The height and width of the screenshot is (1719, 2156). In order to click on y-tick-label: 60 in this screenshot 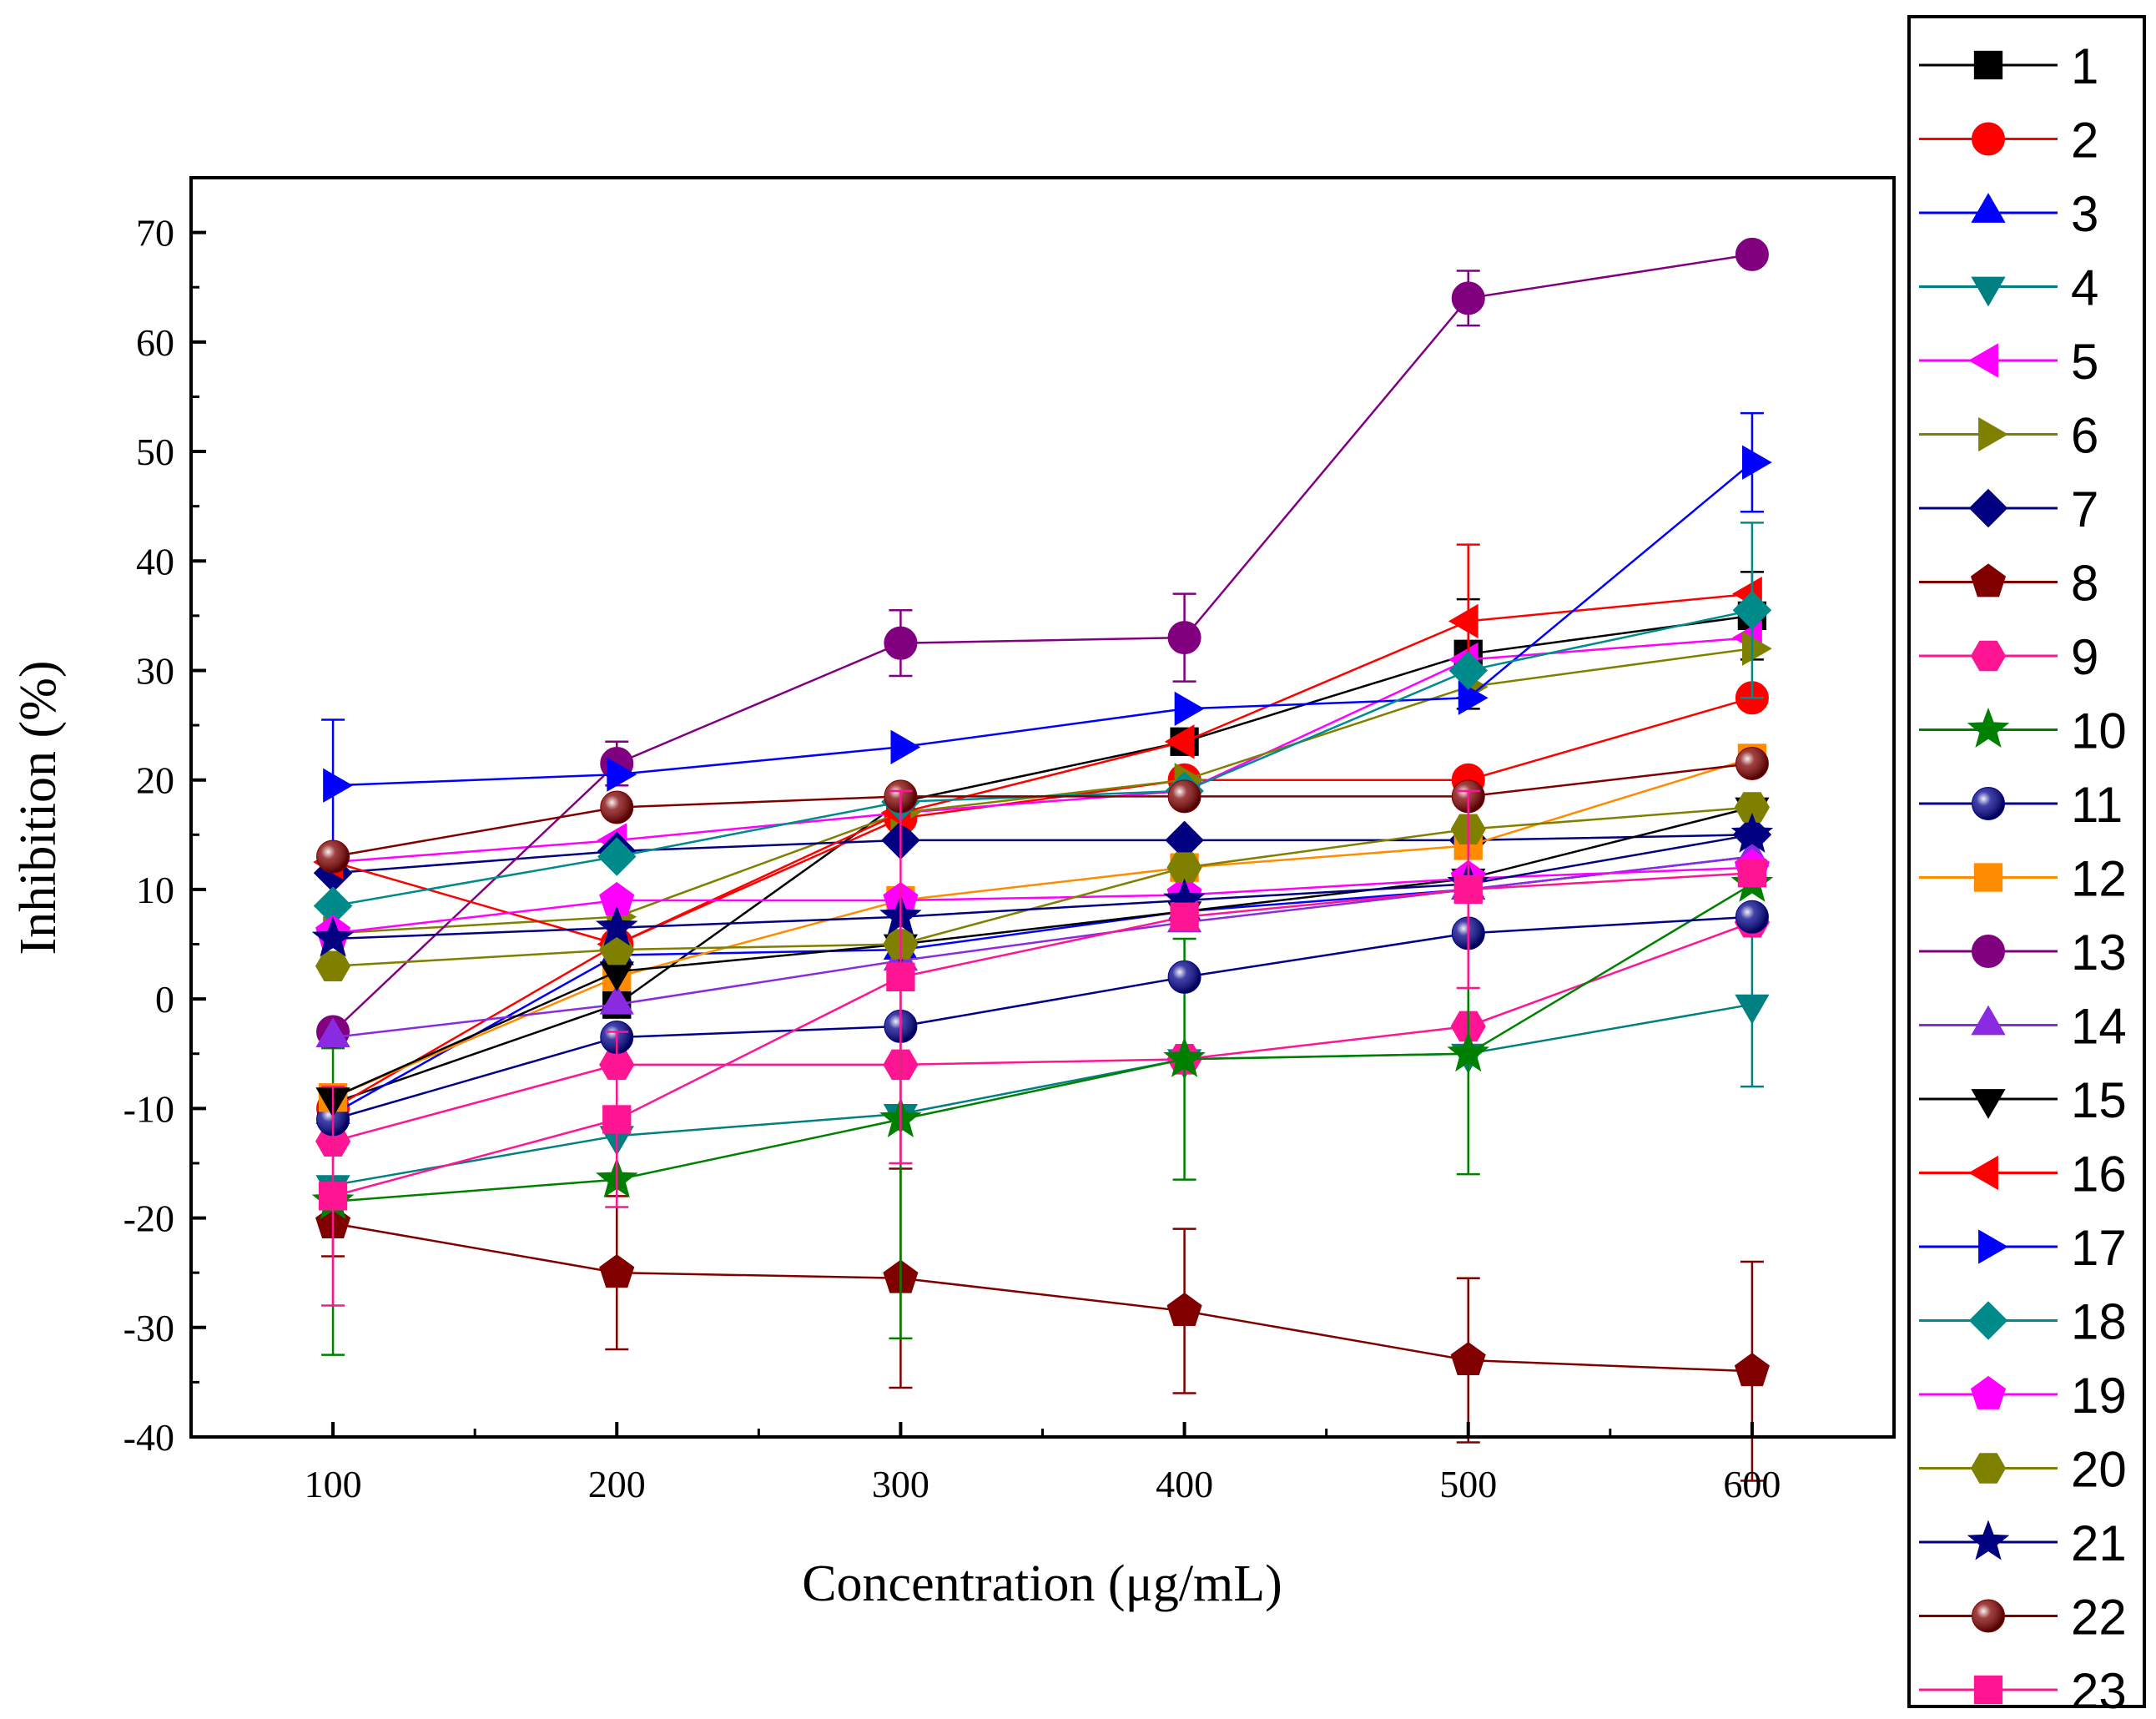, I will do `click(155, 343)`.